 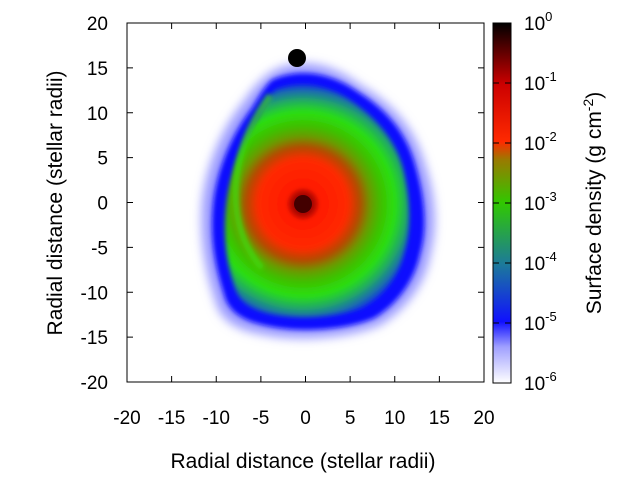 I want to click on x-tick-label: 0, so click(x=305, y=418).